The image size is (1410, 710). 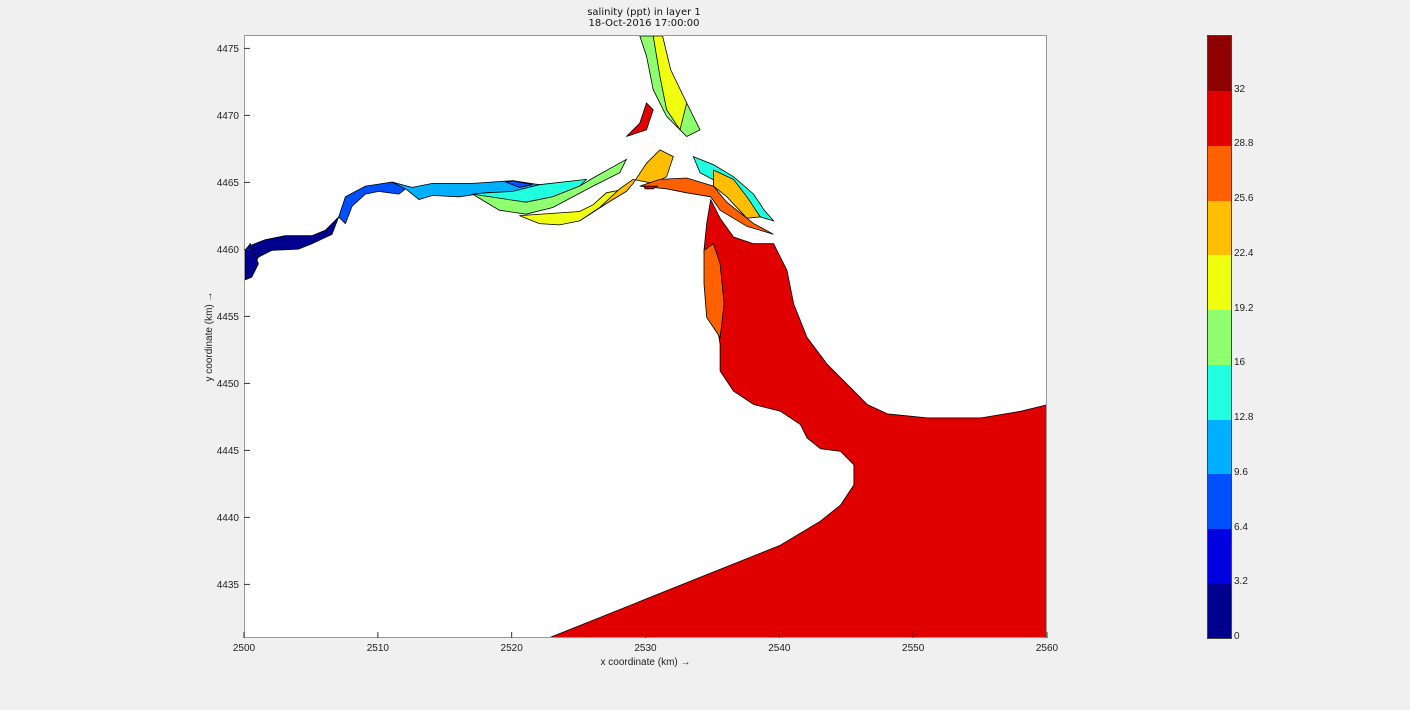 I want to click on colorbar-tick-label: 19.2, so click(x=1244, y=308).